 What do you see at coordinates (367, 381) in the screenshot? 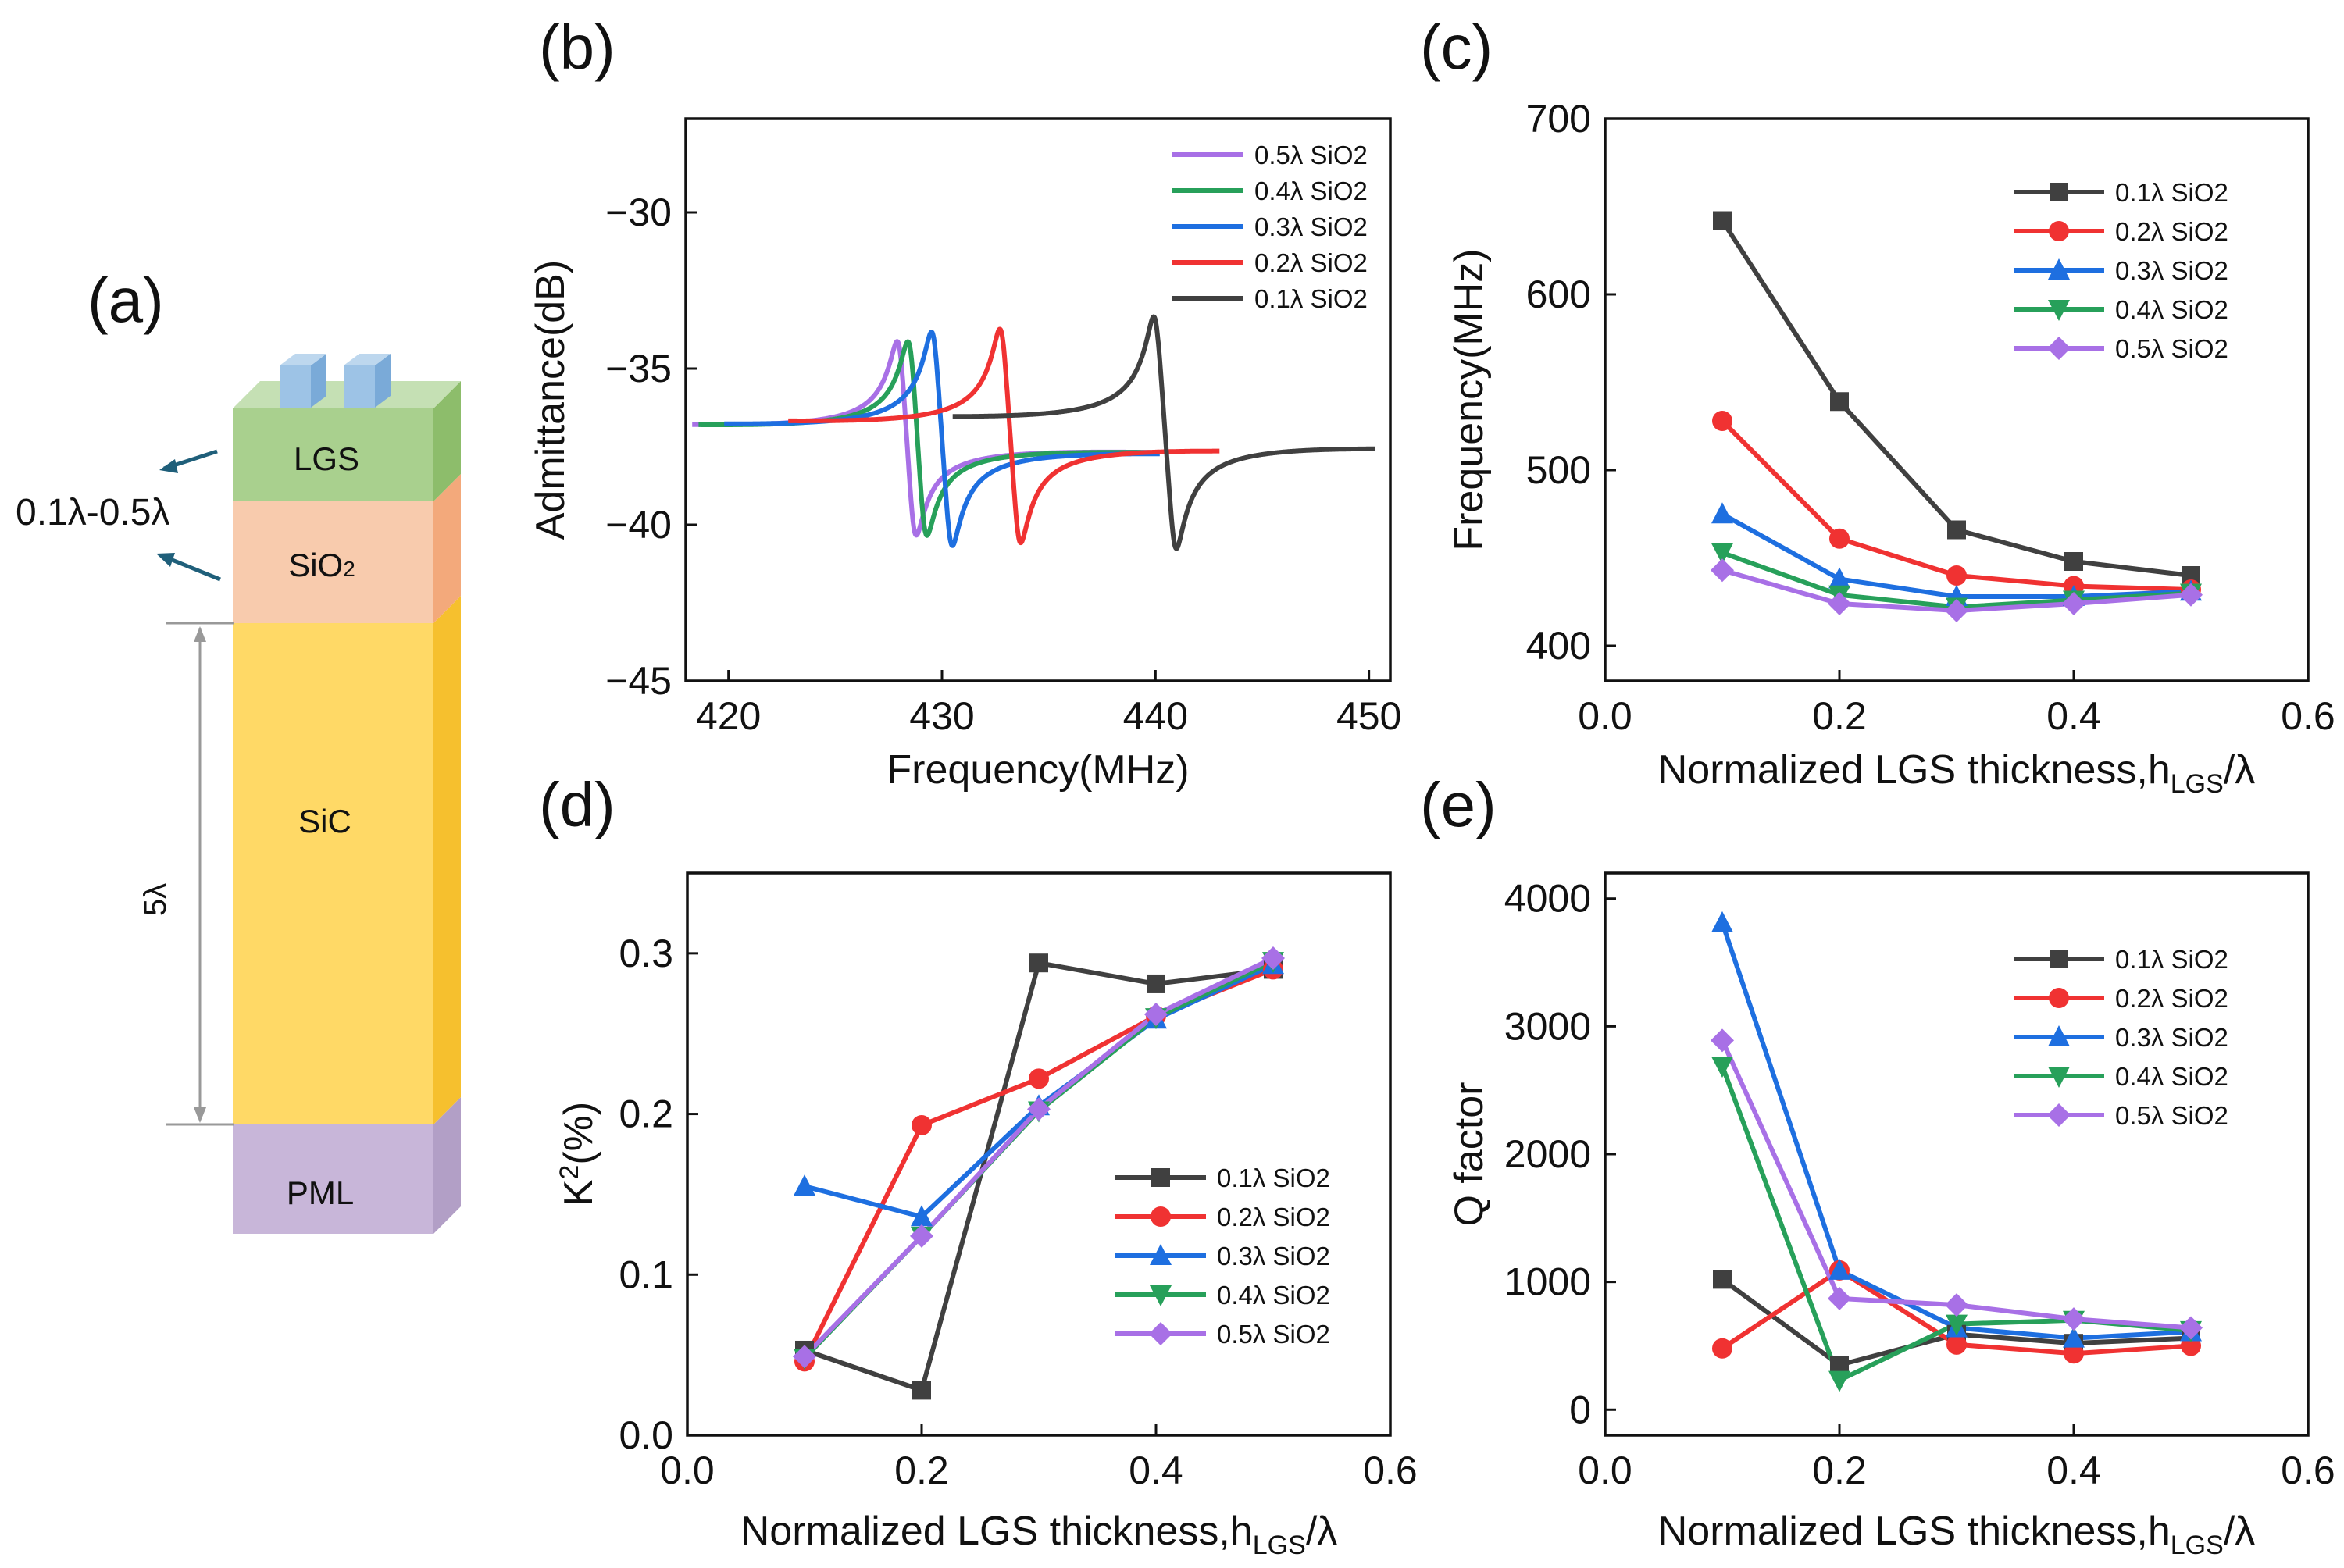
I see `electrode-right` at bounding box center [367, 381].